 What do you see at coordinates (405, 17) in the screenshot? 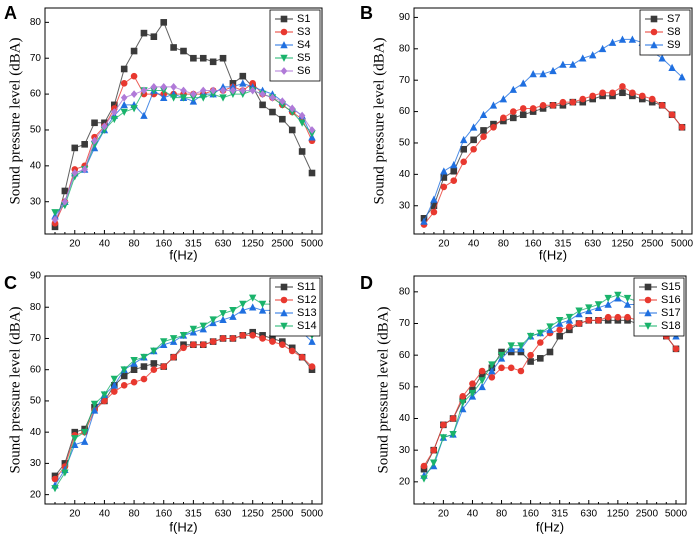
I see `y-tick-label: 90` at bounding box center [405, 17].